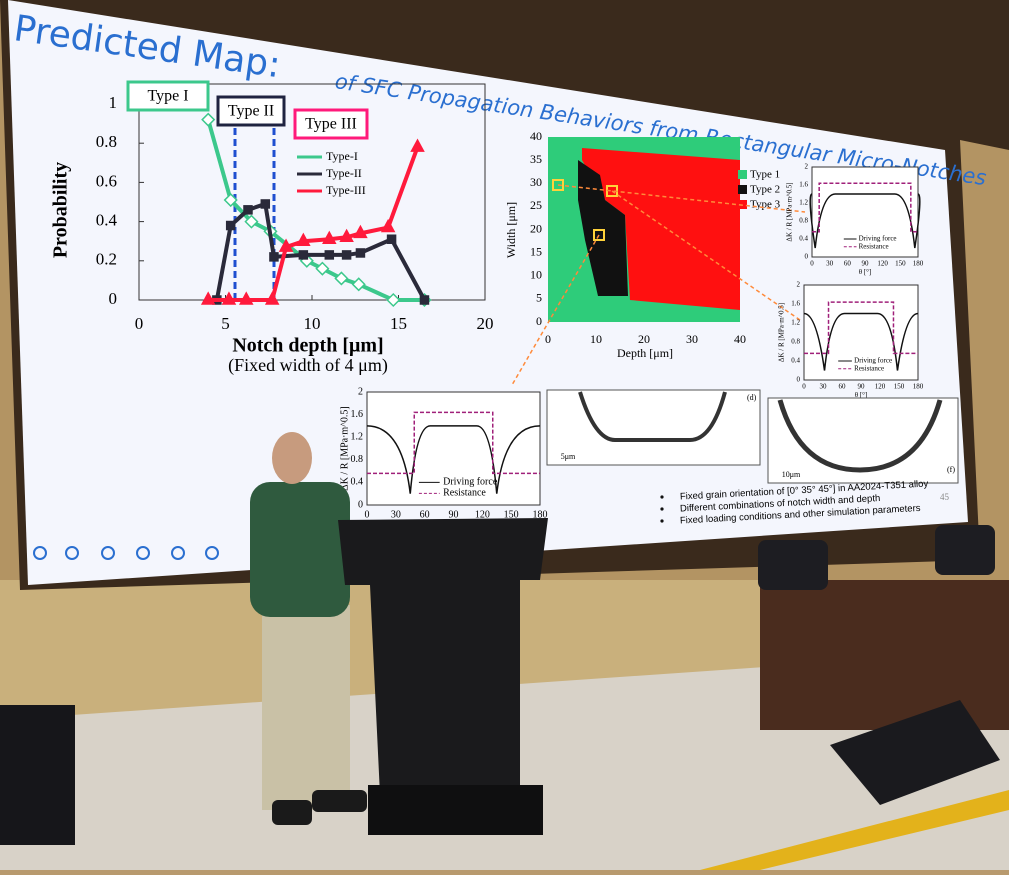  Describe the element at coordinates (357, 414) in the screenshot. I see `small-y-tick: 1.6` at that location.